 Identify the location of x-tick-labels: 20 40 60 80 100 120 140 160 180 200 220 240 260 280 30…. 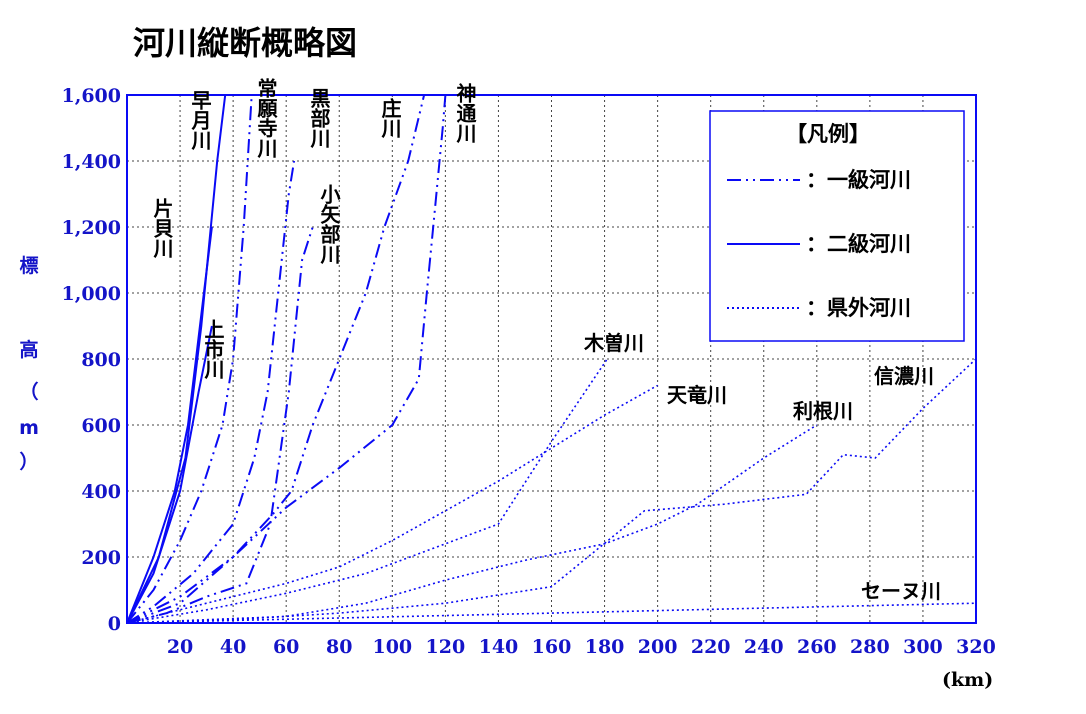
(581, 647).